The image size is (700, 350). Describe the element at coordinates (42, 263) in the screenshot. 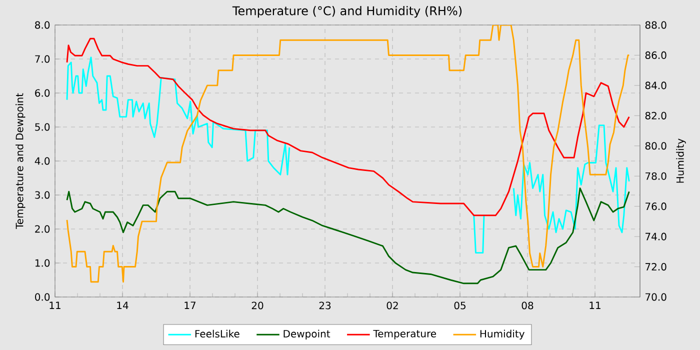

I see `y-tick-label: 1.0` at that location.